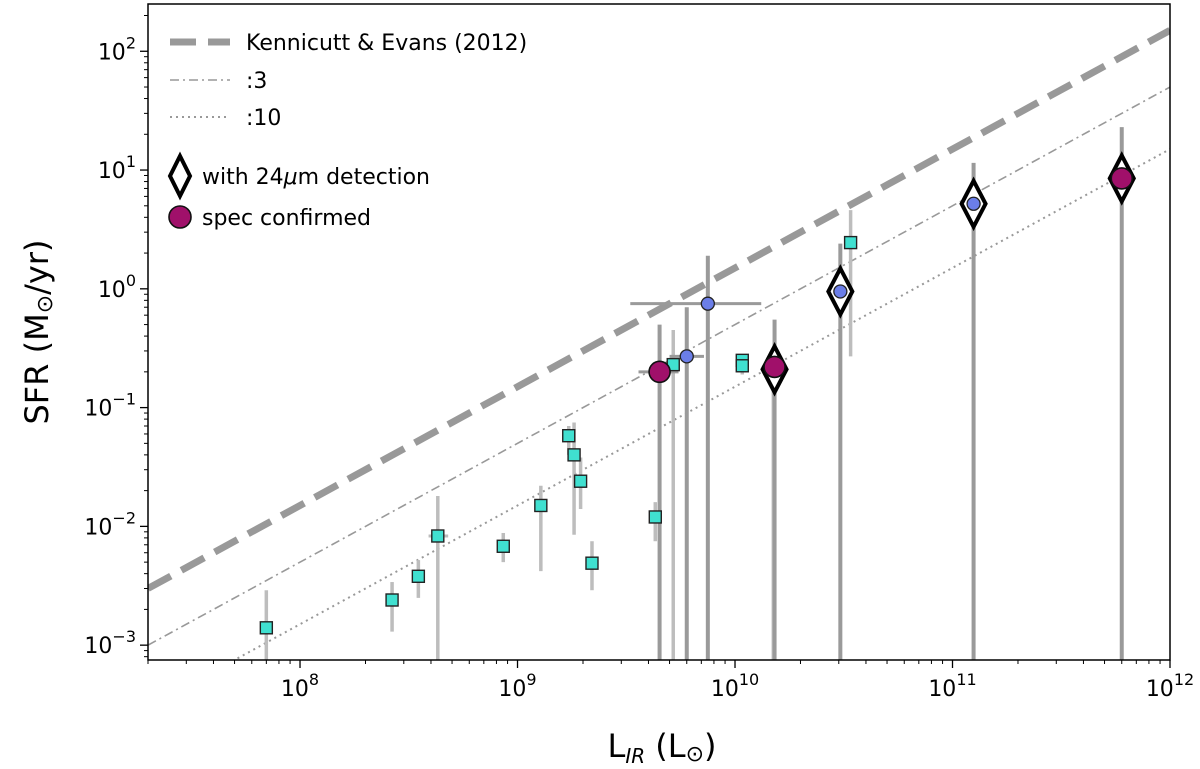 The width and height of the screenshot is (1200, 769). Describe the element at coordinates (300, 686) in the screenshot. I see `x-tick-label: 10⁸` at that location.